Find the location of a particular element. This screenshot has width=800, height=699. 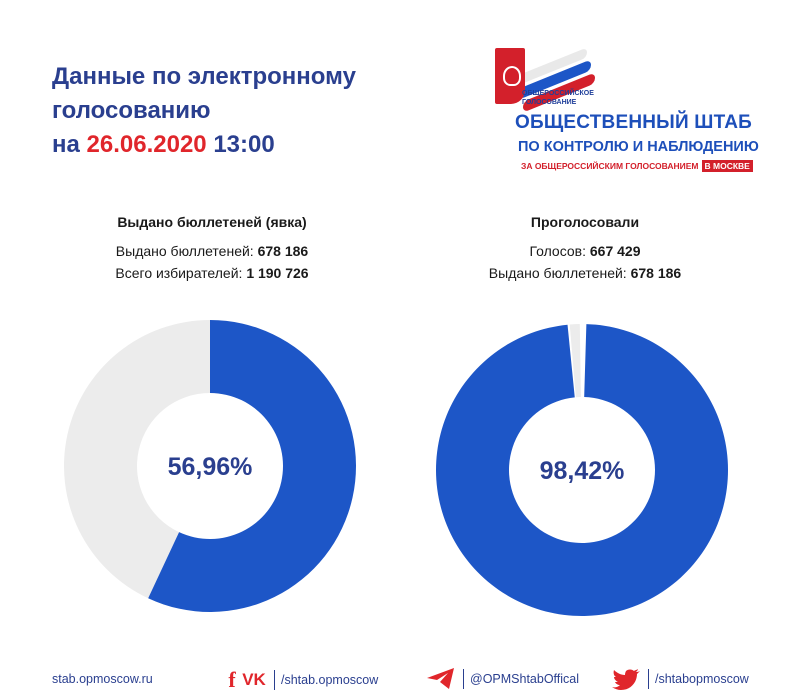

logo-badge: В МОСКВЕ is located at coordinates (727, 166).